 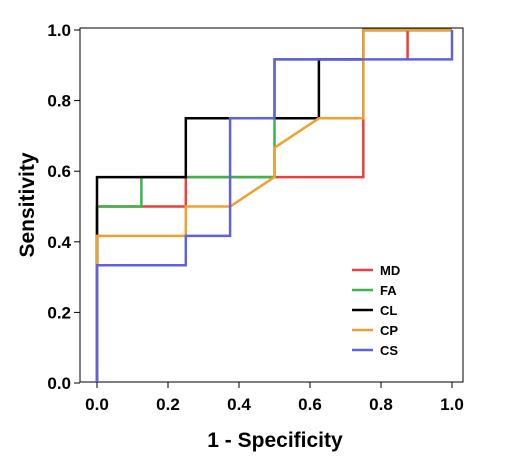 What do you see at coordinates (59, 30) in the screenshot?
I see `y-tick-label: 1.0` at bounding box center [59, 30].